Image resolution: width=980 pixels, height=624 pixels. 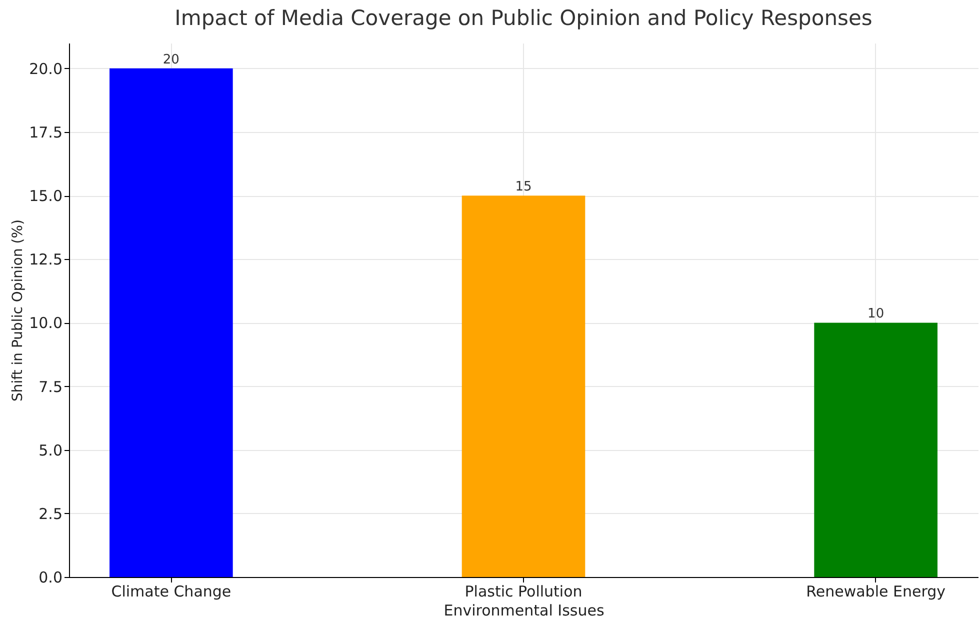 I want to click on y-tick-label: 2.5, so click(x=50, y=513).